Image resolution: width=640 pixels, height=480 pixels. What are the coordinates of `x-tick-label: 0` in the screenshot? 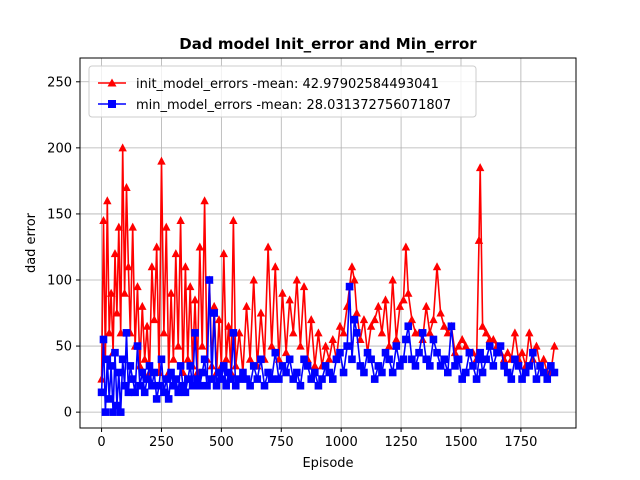 It's located at (101, 442).